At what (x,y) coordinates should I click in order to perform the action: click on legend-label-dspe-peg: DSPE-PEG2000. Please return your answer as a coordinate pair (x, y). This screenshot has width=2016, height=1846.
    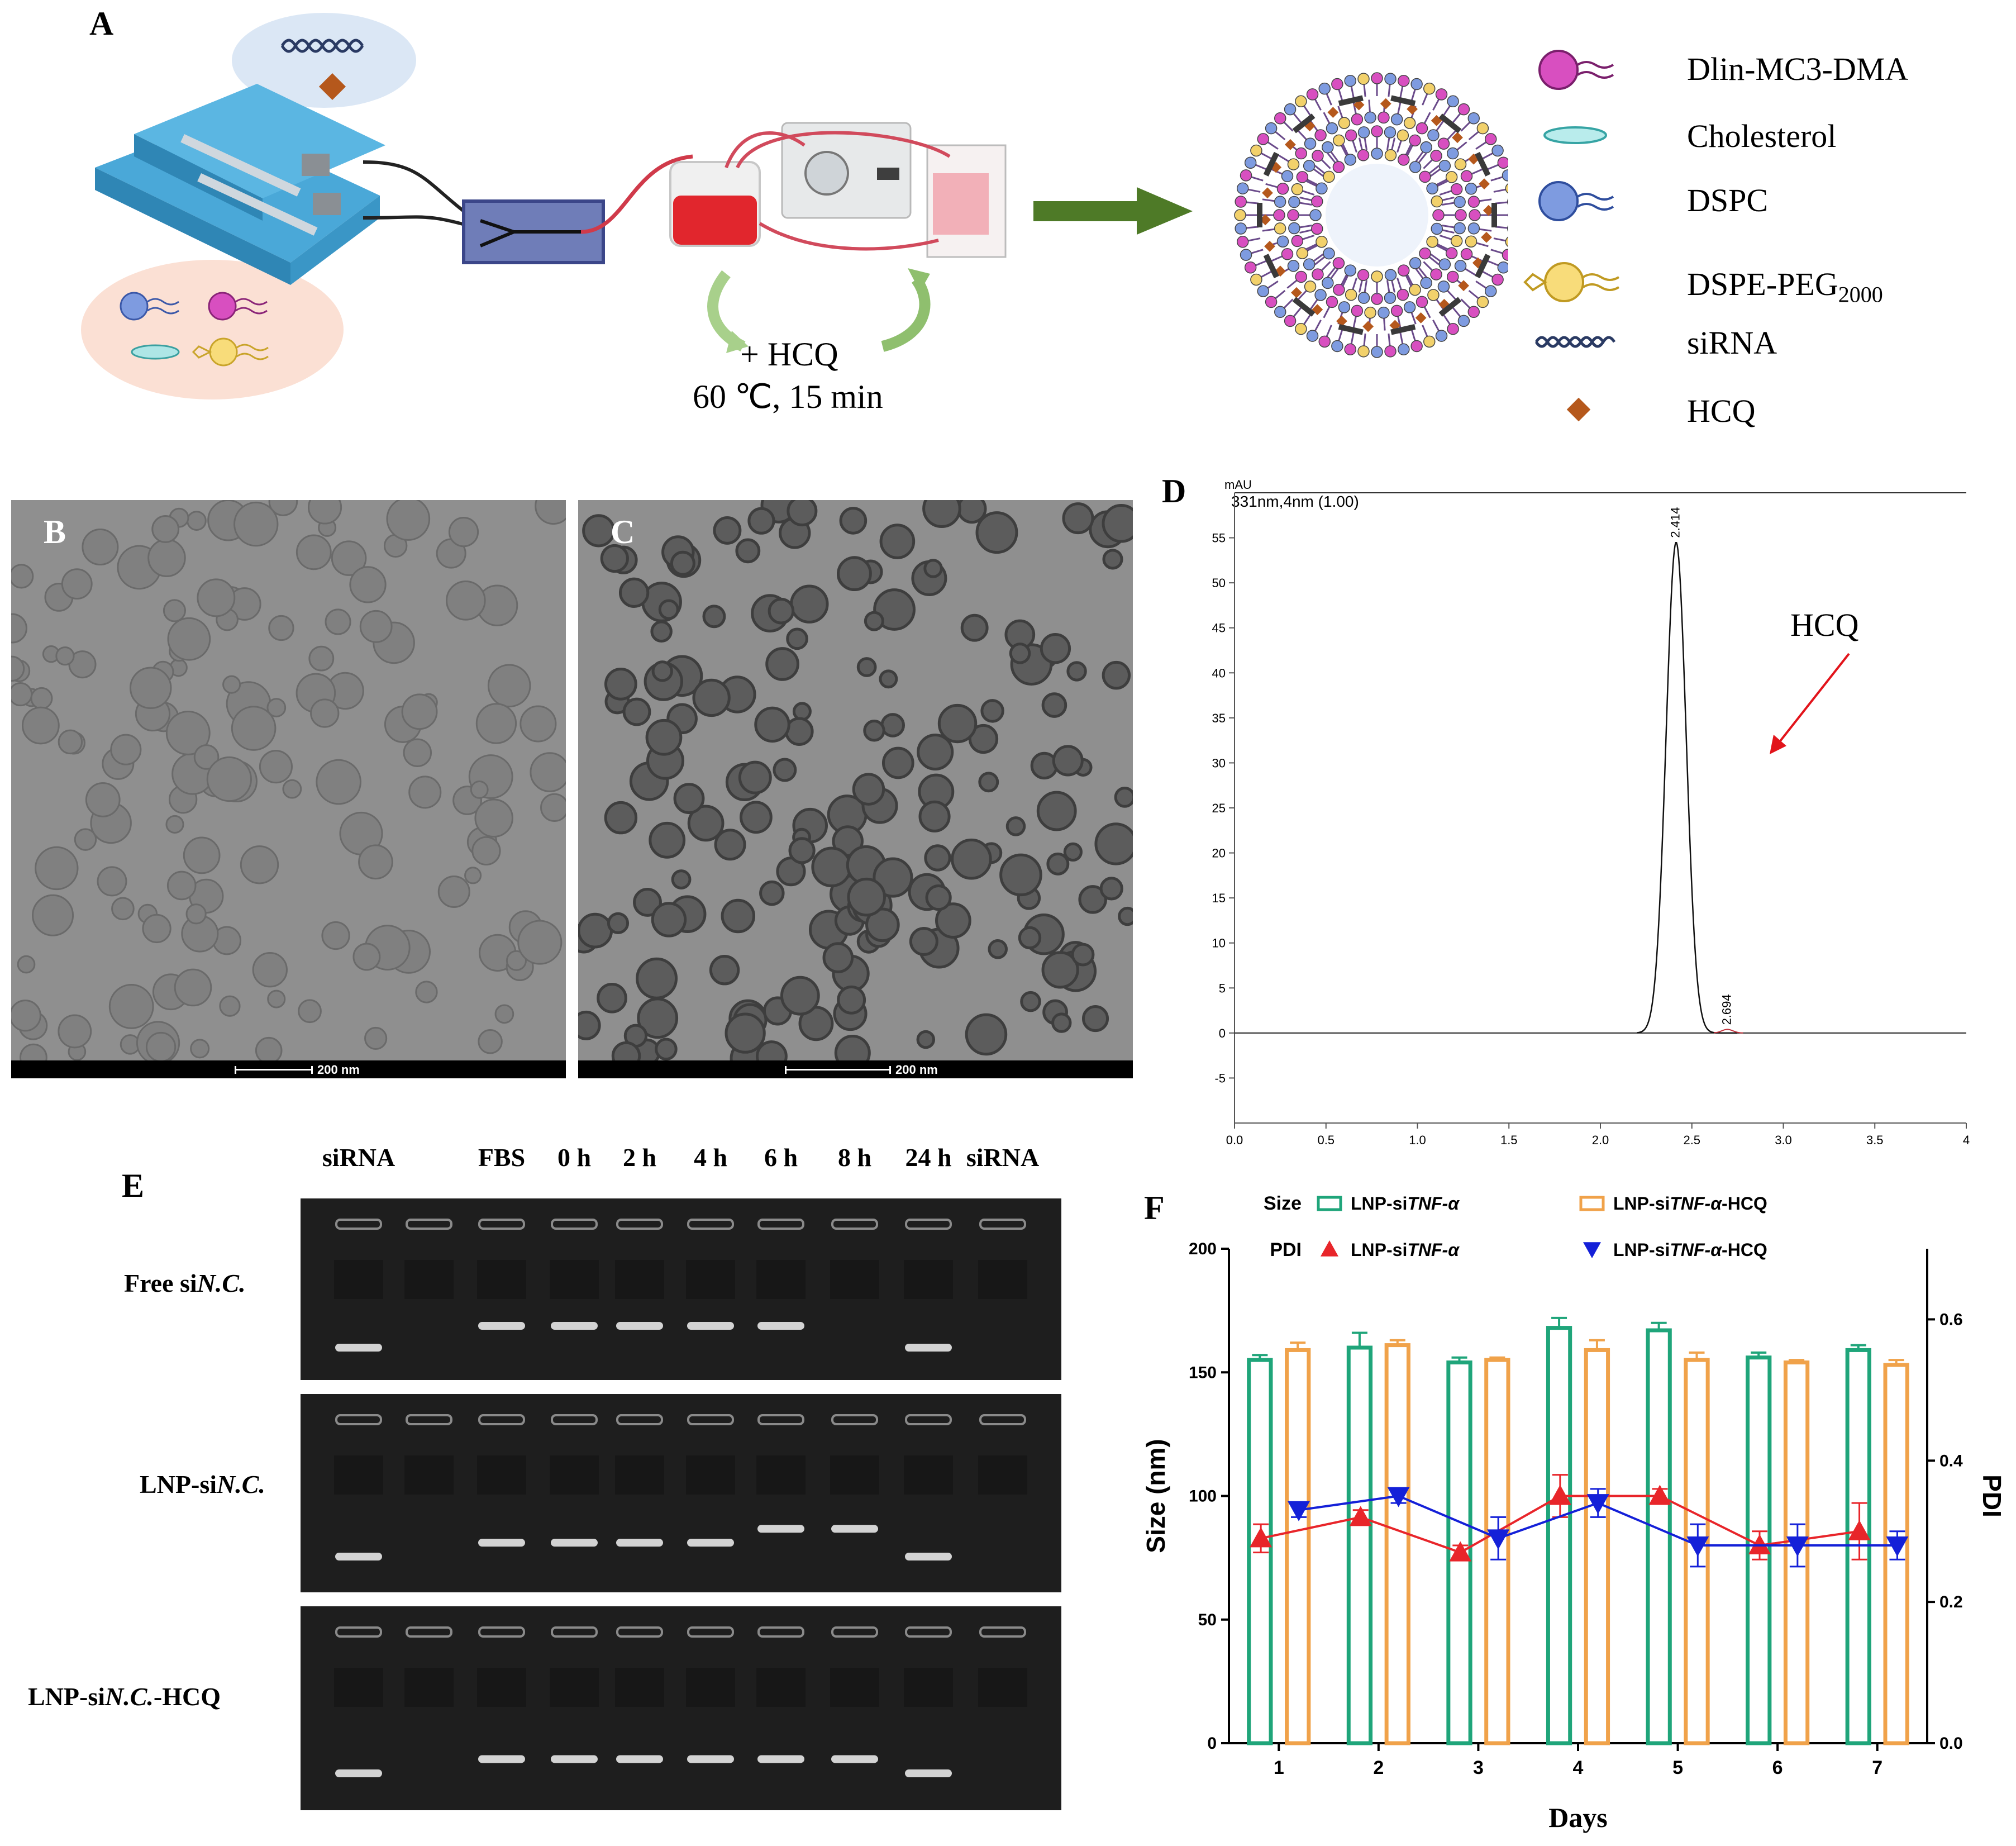
    Looking at the image, I should click on (1785, 286).